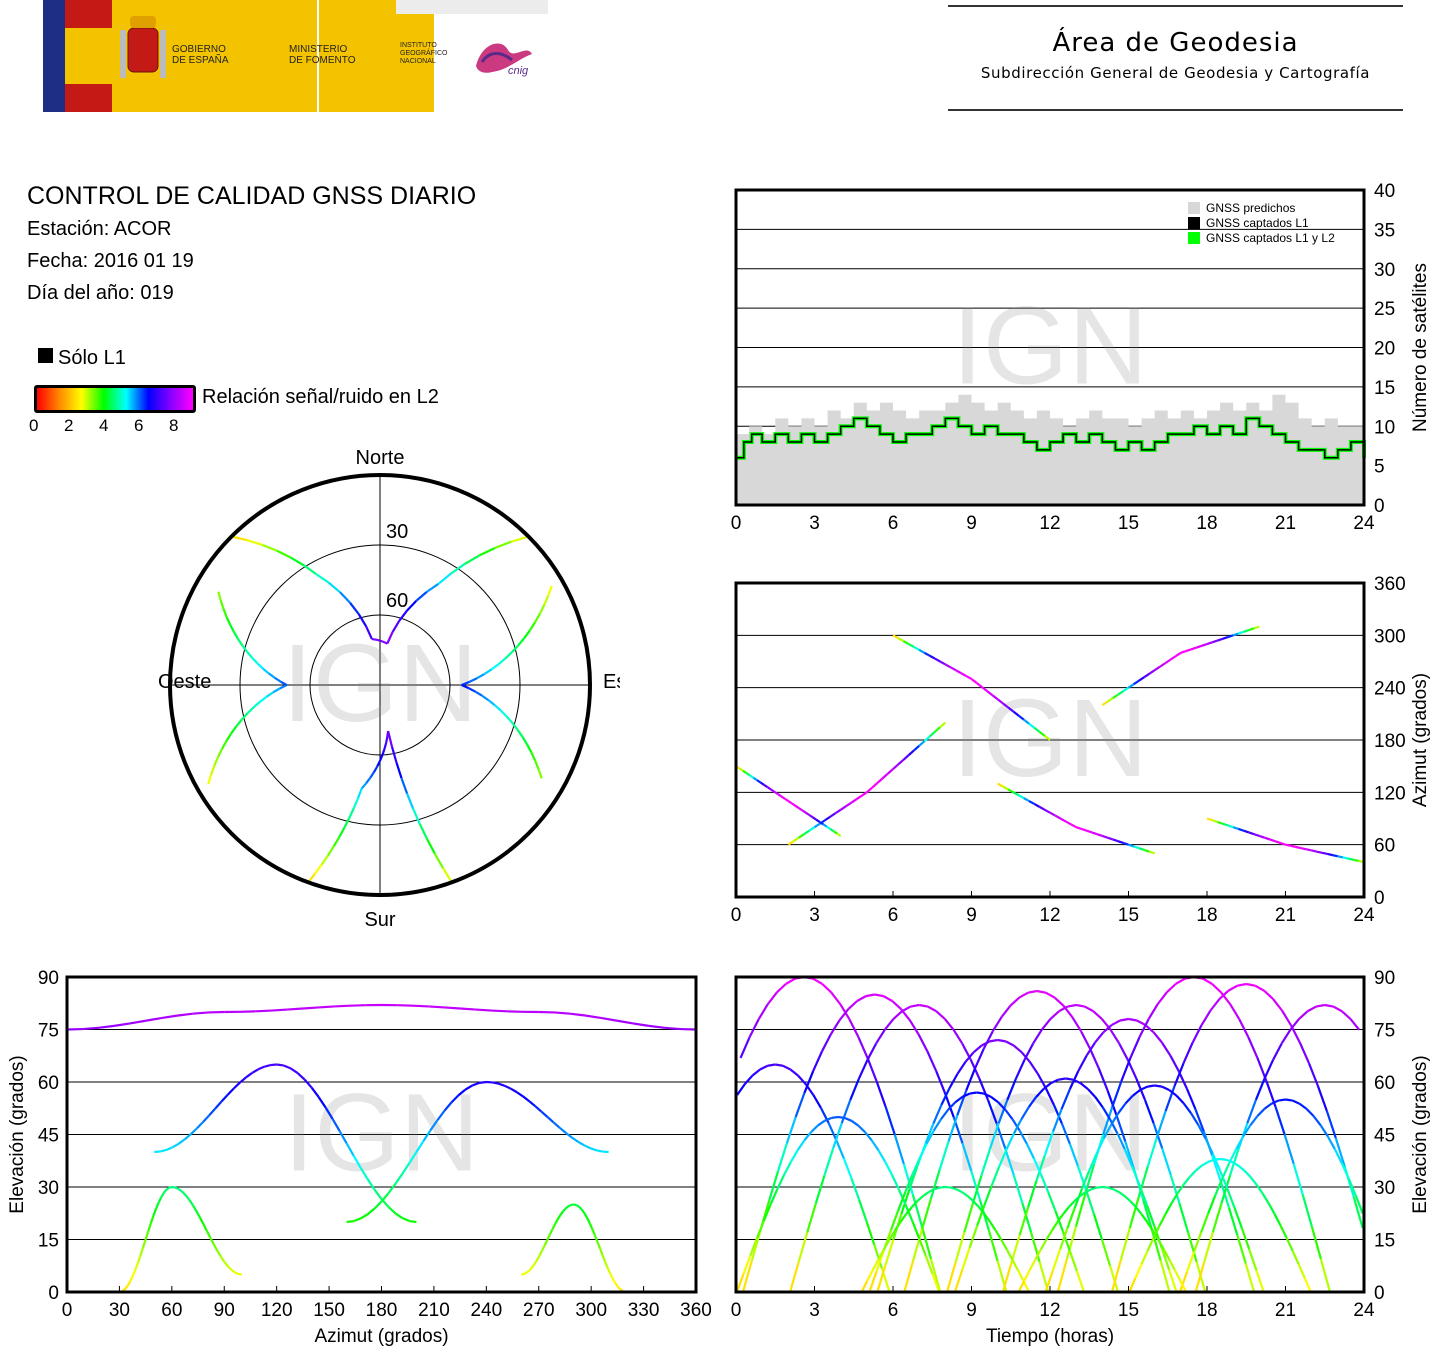 The width and height of the screenshot is (1445, 1350). Describe the element at coordinates (736, 915) in the screenshot. I see `az-x-tick: 0` at that location.